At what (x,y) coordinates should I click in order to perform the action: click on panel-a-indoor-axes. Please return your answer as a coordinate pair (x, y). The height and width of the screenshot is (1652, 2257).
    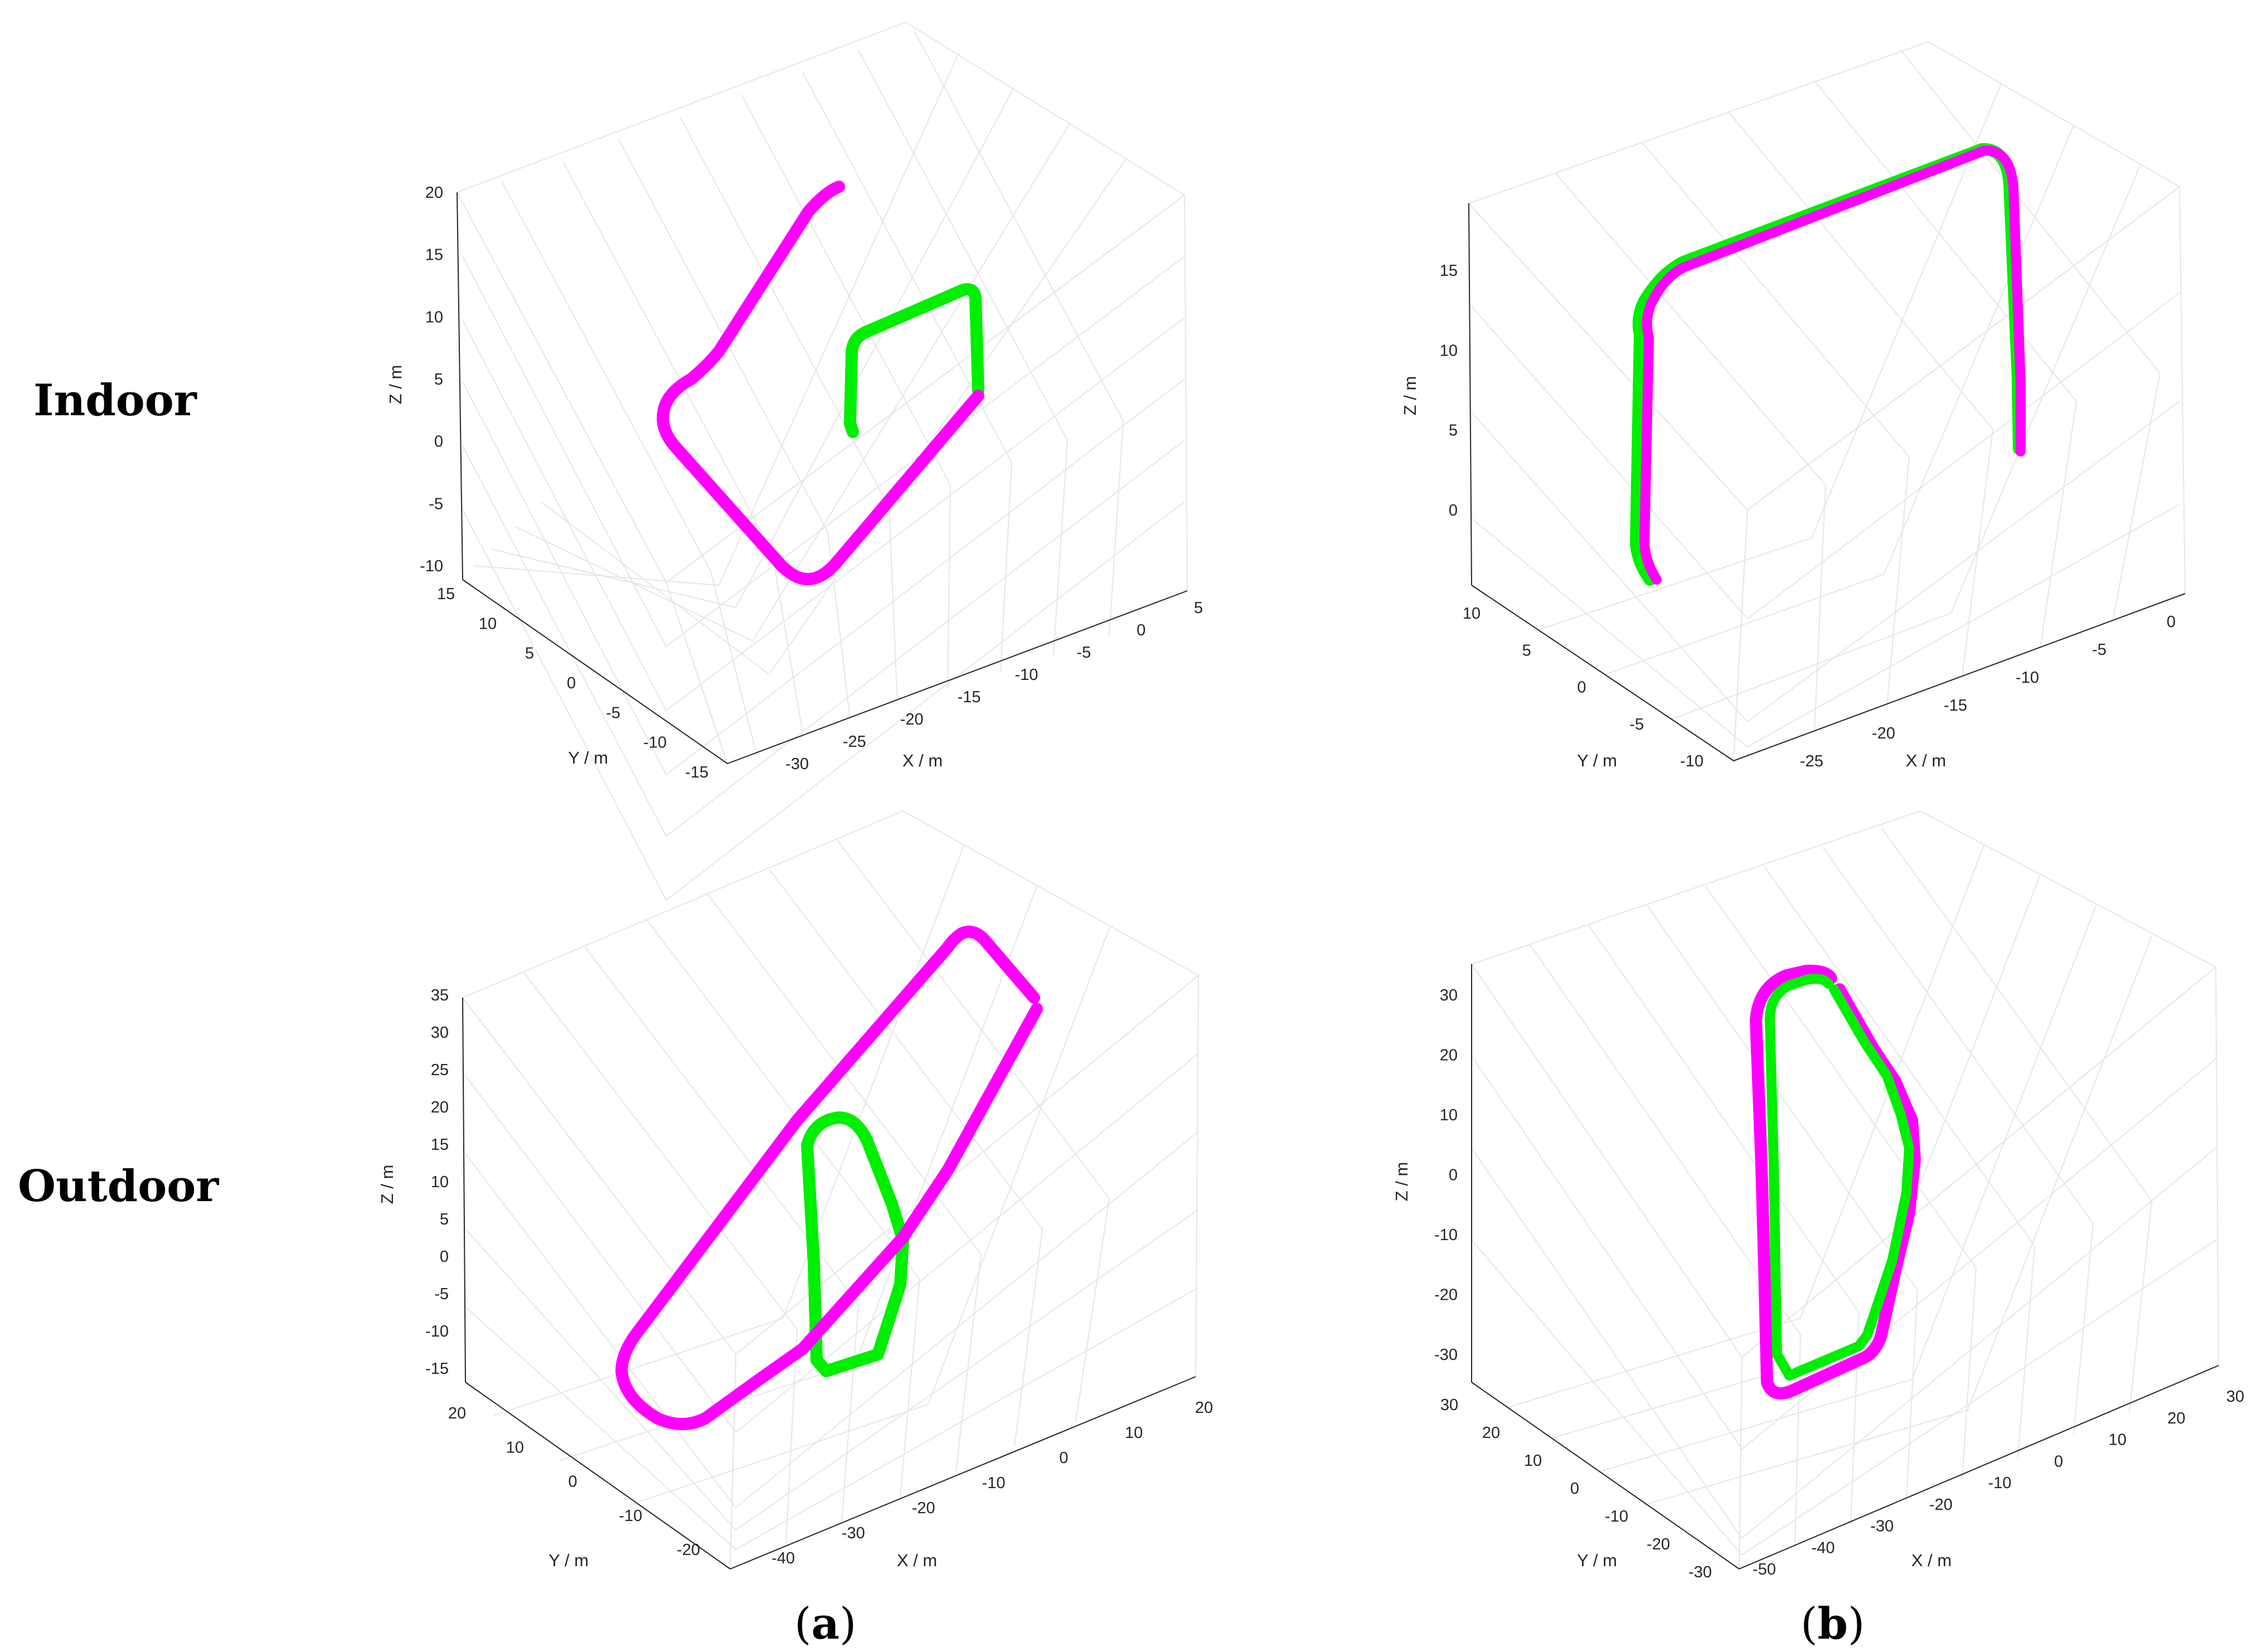
    Looking at the image, I should click on (822, 478).